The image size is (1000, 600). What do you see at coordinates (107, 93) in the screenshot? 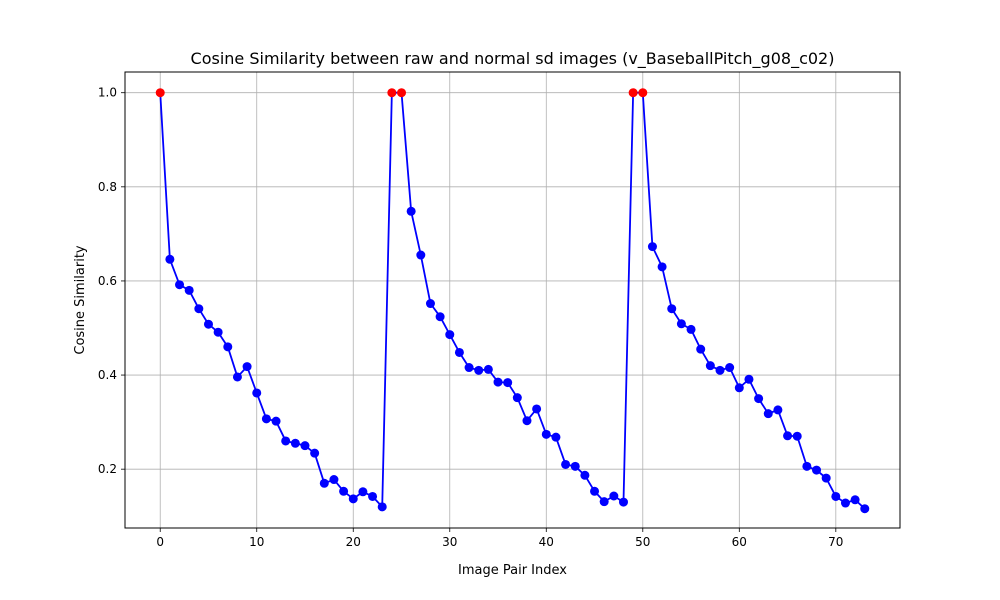
I see `y-tick-label: 1.0` at bounding box center [107, 93].